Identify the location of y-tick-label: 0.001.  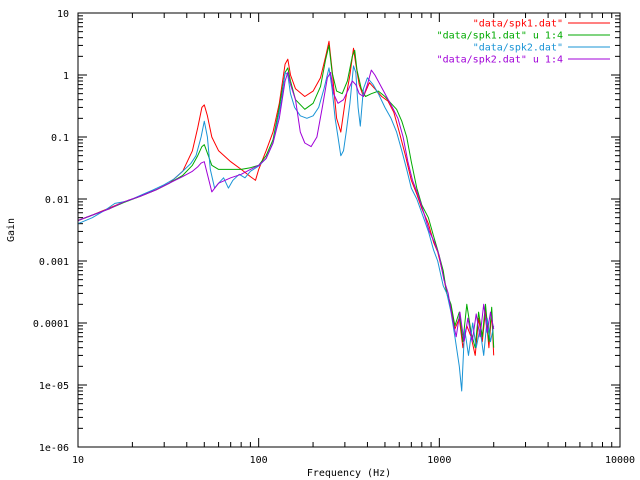
(54, 262).